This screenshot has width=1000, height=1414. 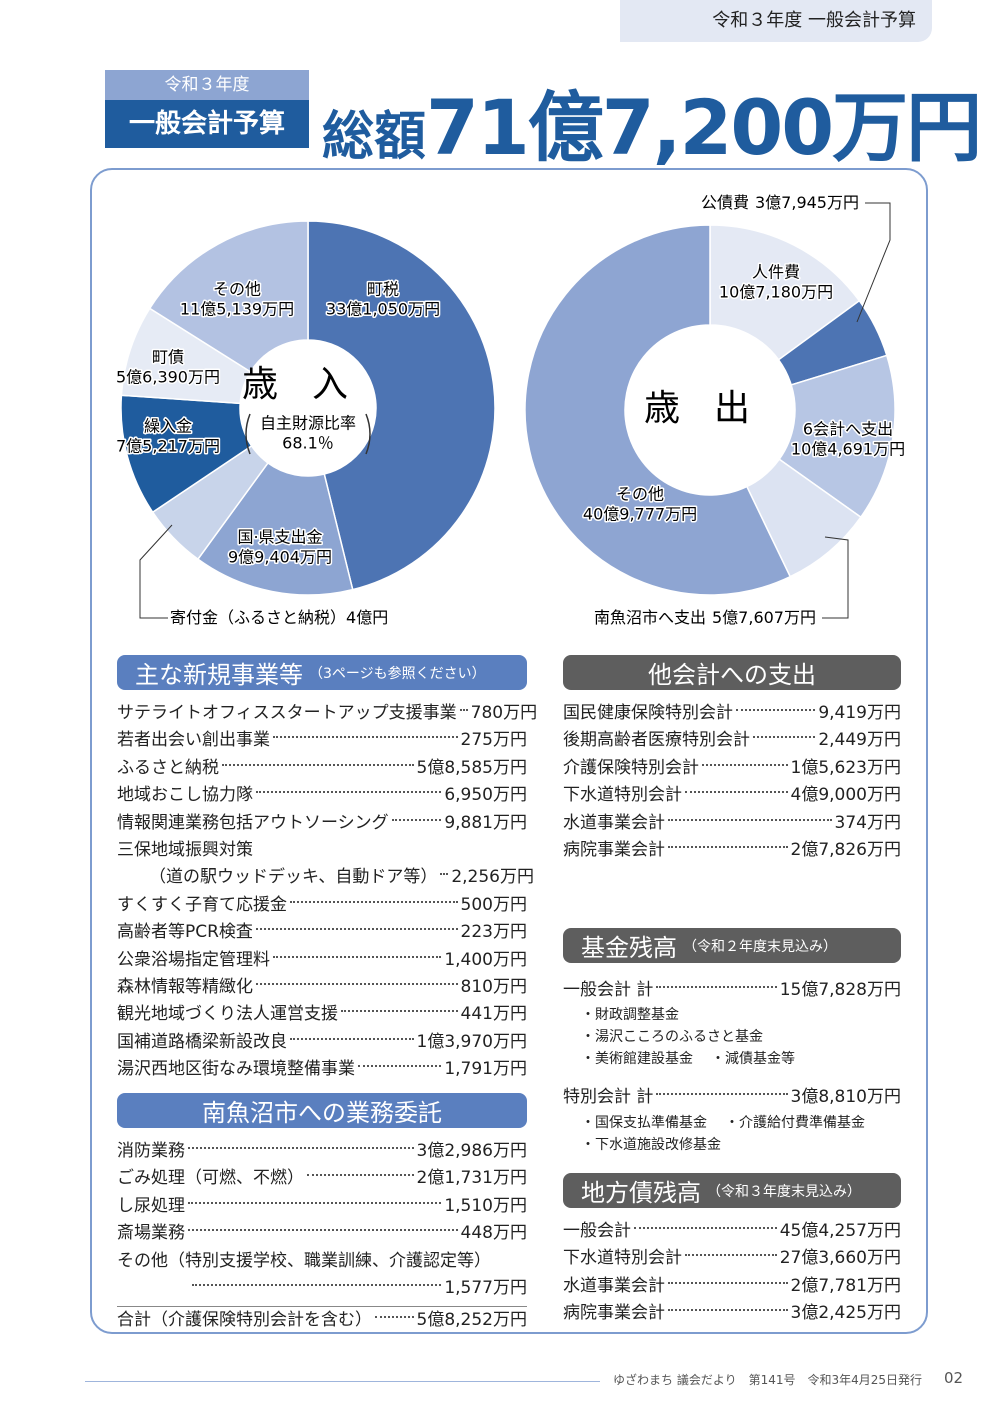 I want to click on row: サテライトオフィススタートアップ支援事業 780万円, so click(x=327, y=713).